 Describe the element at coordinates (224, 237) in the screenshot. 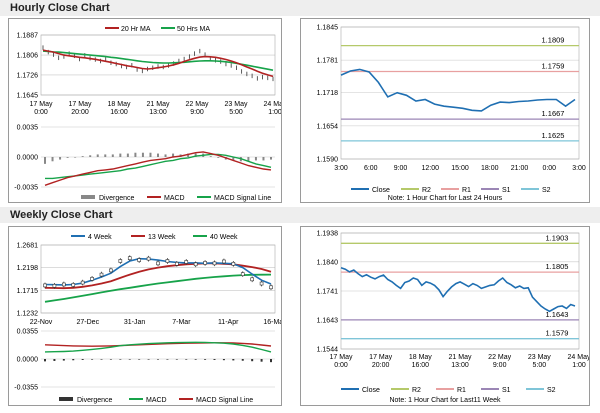

I see `legend-label-40week: 40 Week` at that location.